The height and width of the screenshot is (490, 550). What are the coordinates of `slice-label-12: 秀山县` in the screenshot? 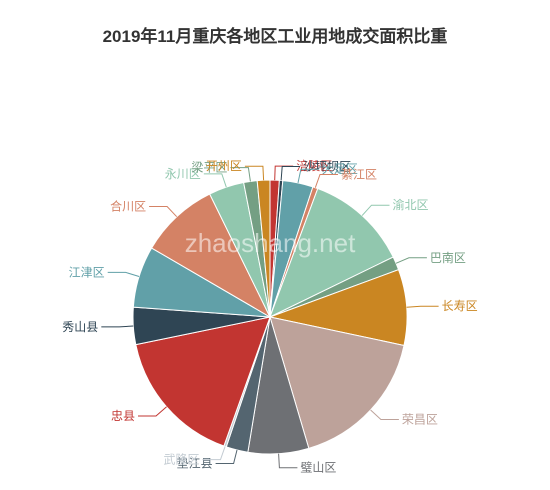 It's located at (80, 327).